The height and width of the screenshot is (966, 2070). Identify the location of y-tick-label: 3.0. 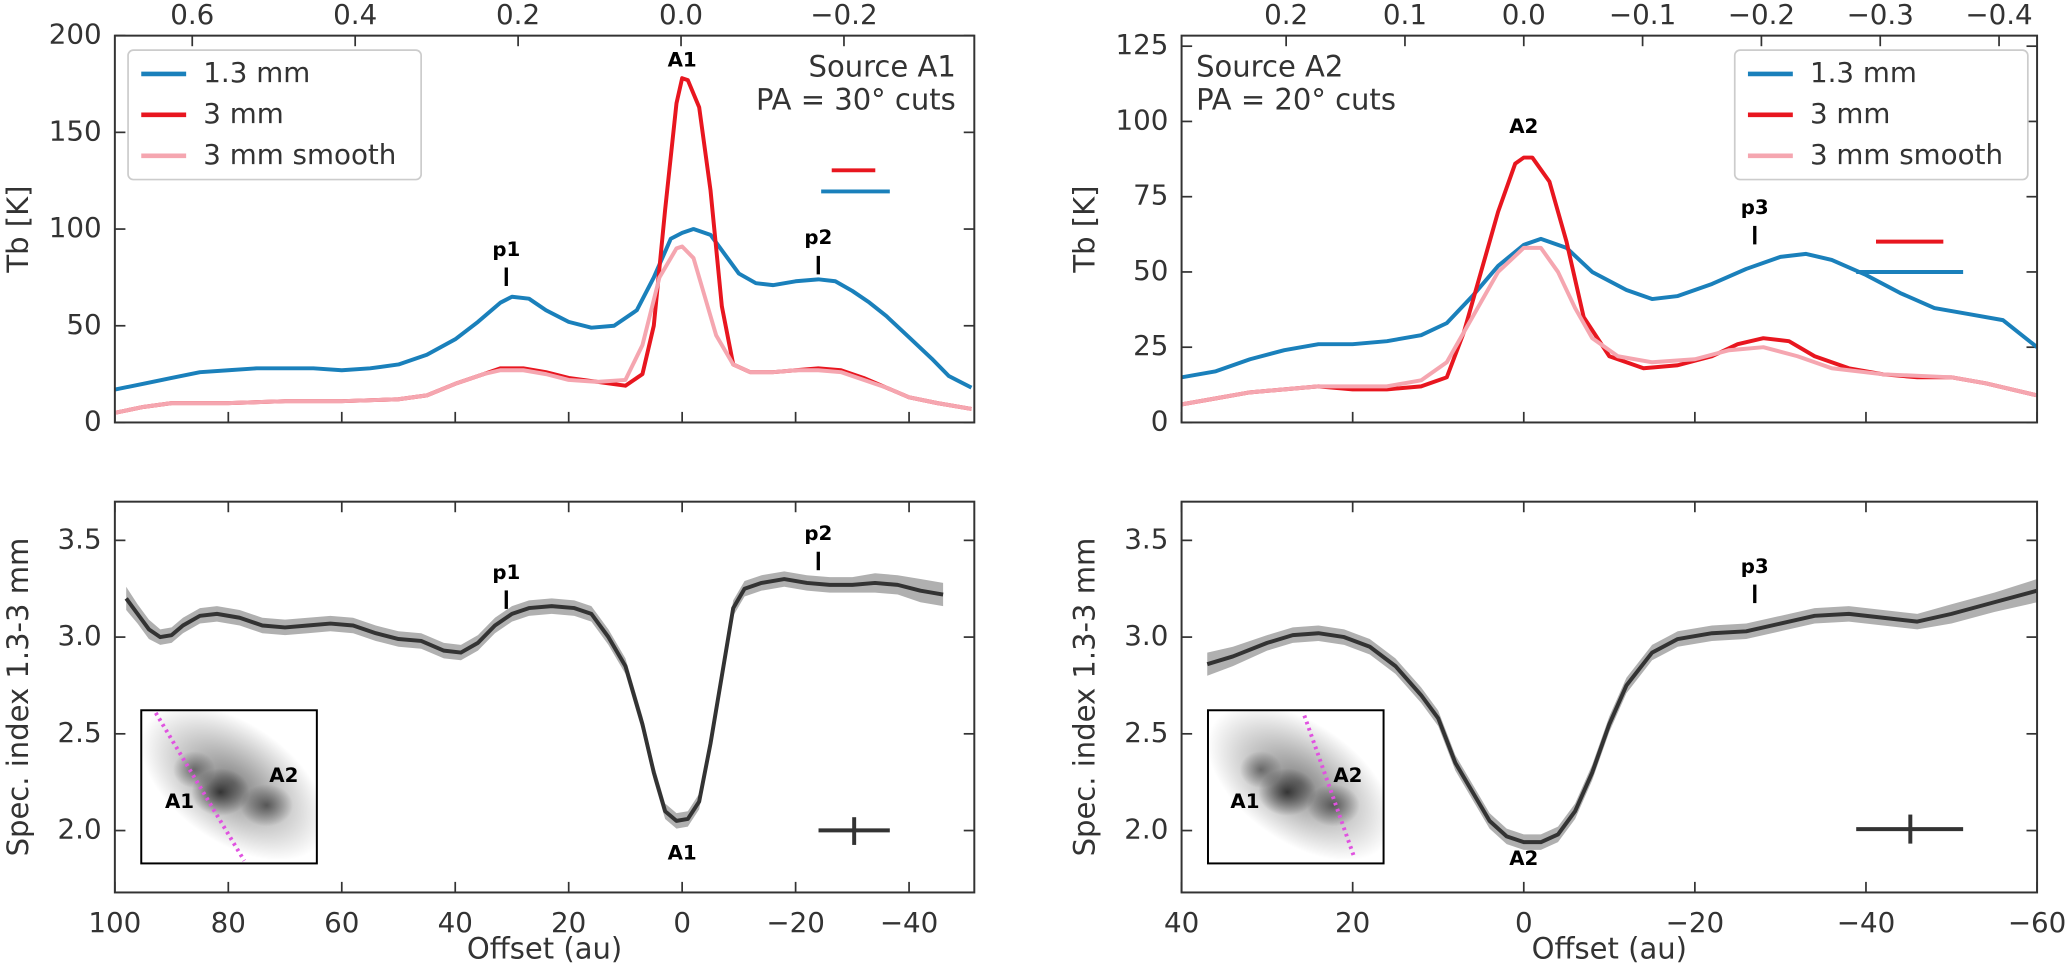
(80, 635).